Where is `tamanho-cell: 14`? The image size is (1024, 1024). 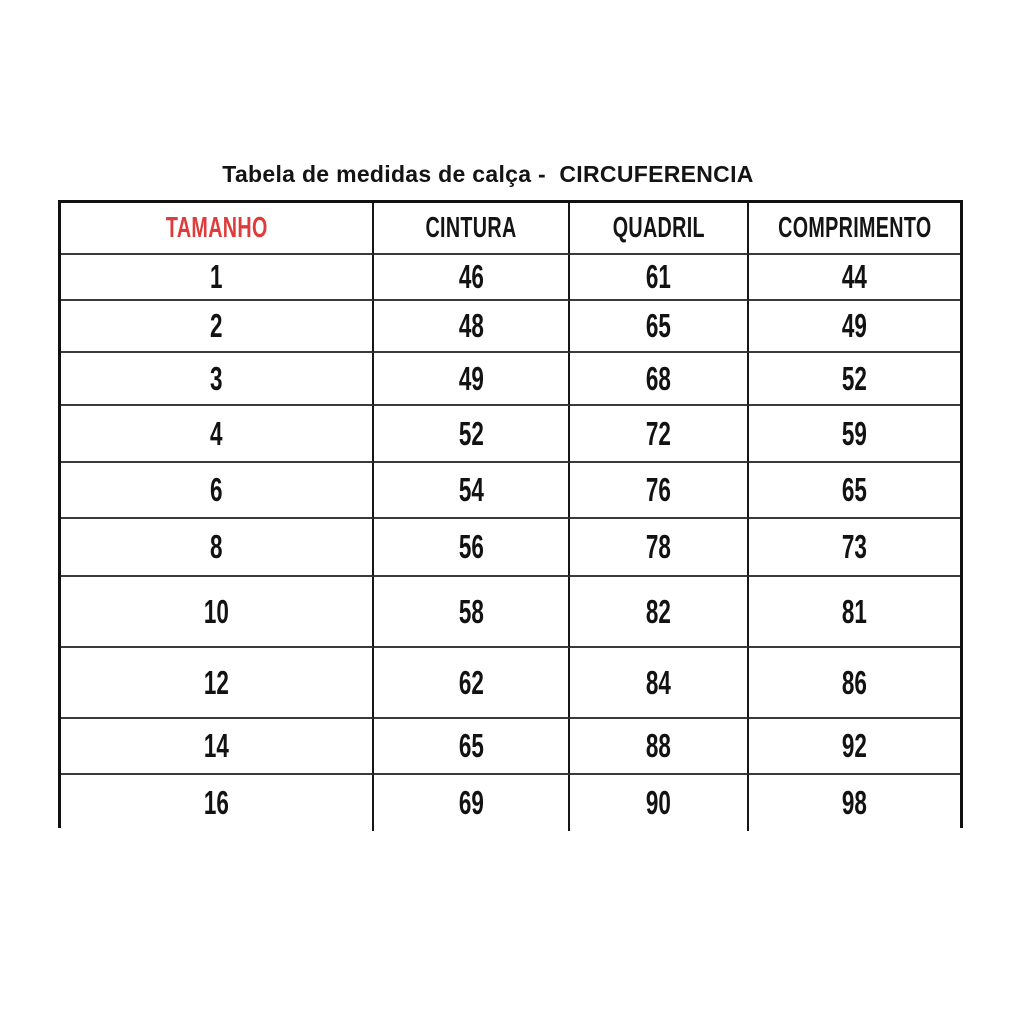 tamanho-cell: 14 is located at coordinates (217, 747).